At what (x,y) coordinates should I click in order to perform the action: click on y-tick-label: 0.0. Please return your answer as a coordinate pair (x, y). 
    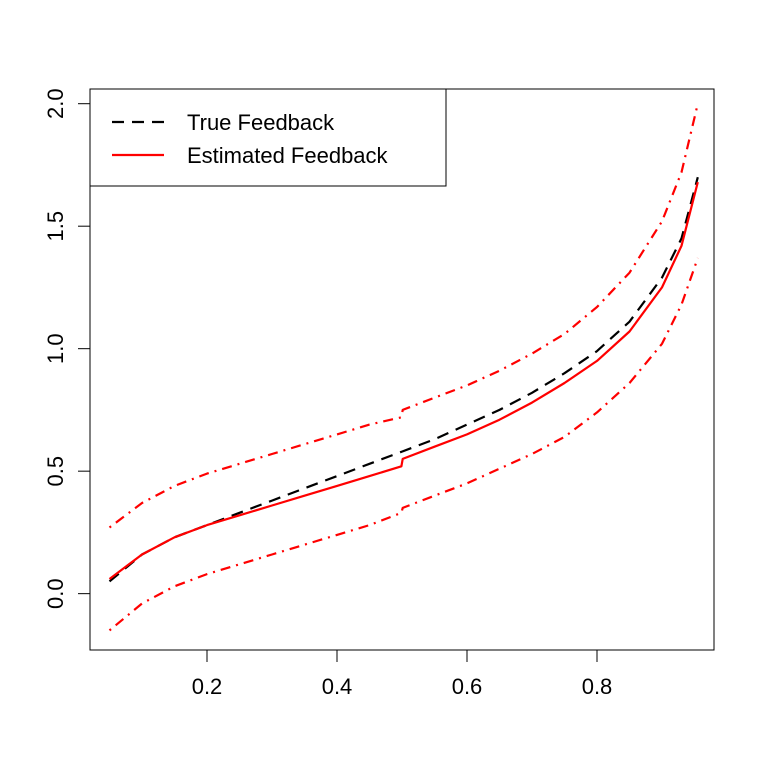
    Looking at the image, I should click on (55, 593).